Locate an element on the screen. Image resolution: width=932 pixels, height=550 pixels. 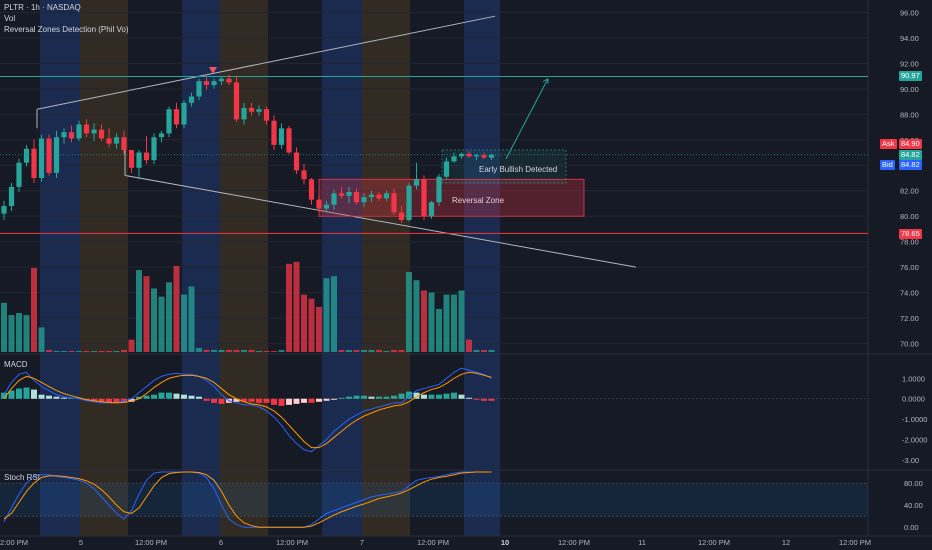
lower-trendline is located at coordinates (380, 221).